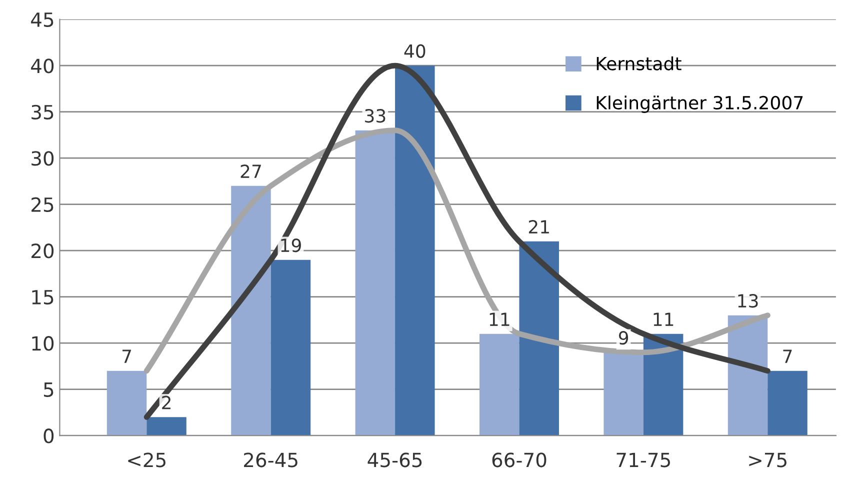 The image size is (853, 484). Describe the element at coordinates (250, 171) in the screenshot. I see `data-label: 27` at that location.